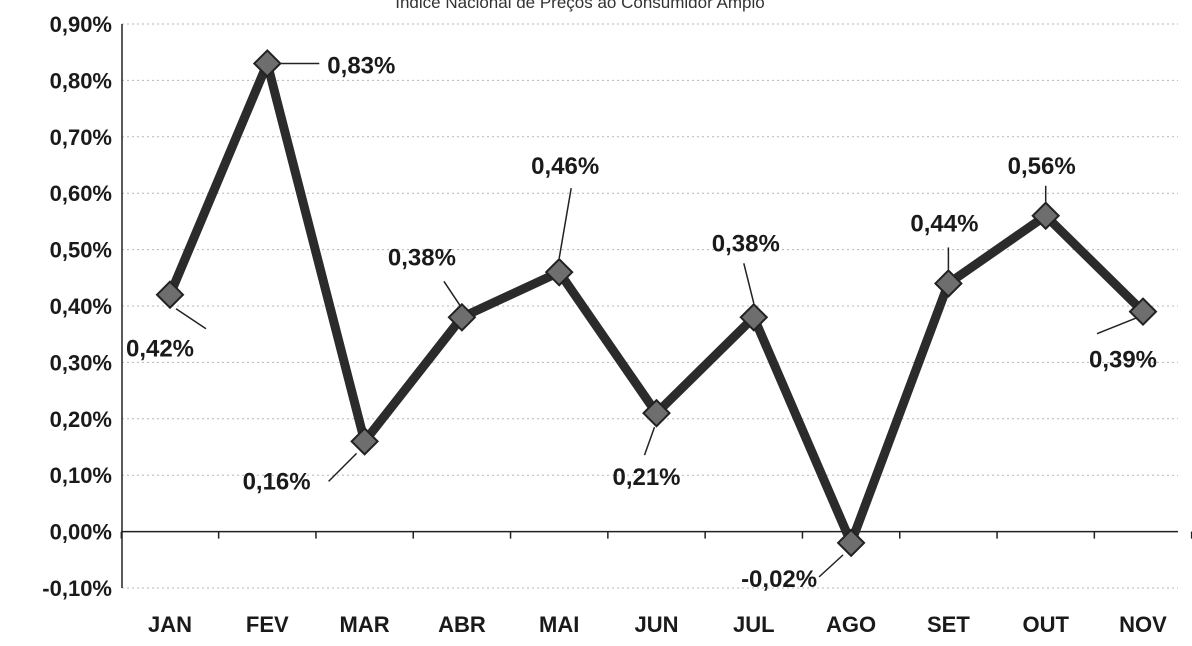 This screenshot has width=1192, height=646. What do you see at coordinates (170, 624) in the screenshot?
I see `x-tick-label: JAN` at bounding box center [170, 624].